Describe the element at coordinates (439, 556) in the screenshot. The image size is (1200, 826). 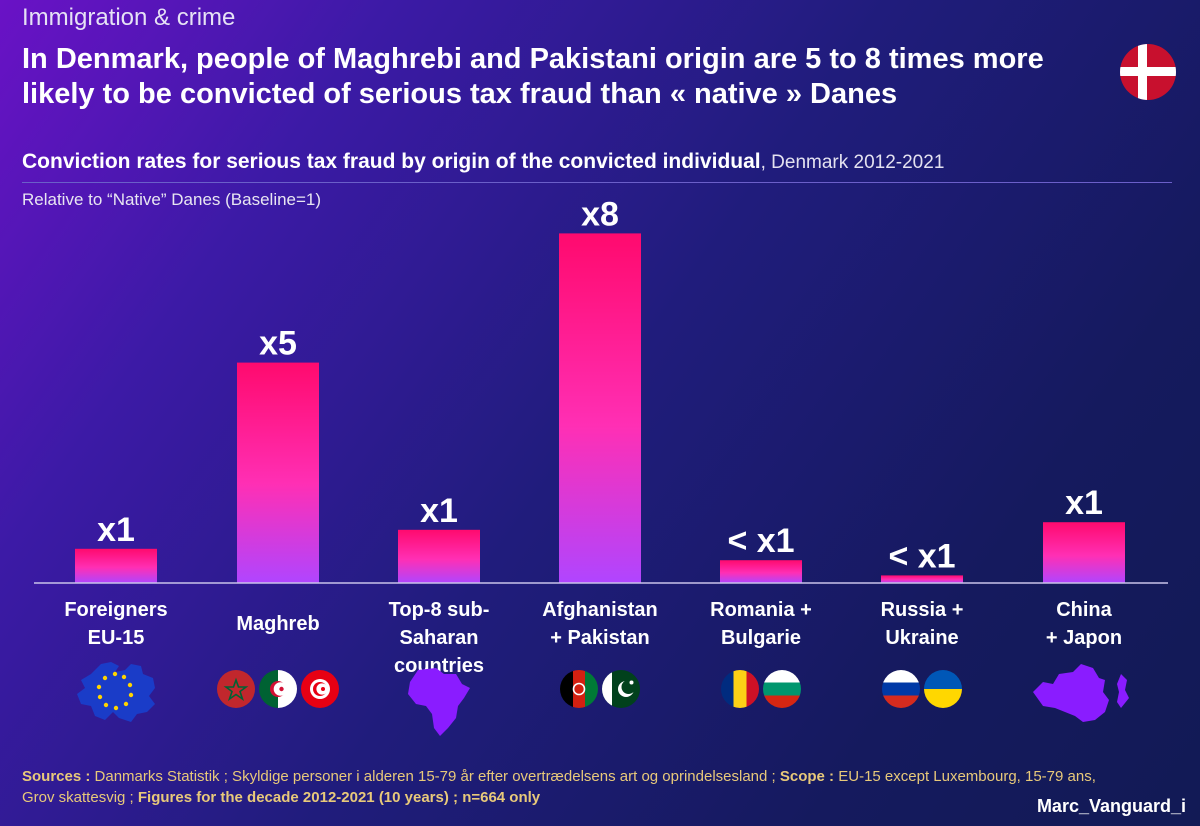
I see `bar-top-8-sub-saharan-countries` at that location.